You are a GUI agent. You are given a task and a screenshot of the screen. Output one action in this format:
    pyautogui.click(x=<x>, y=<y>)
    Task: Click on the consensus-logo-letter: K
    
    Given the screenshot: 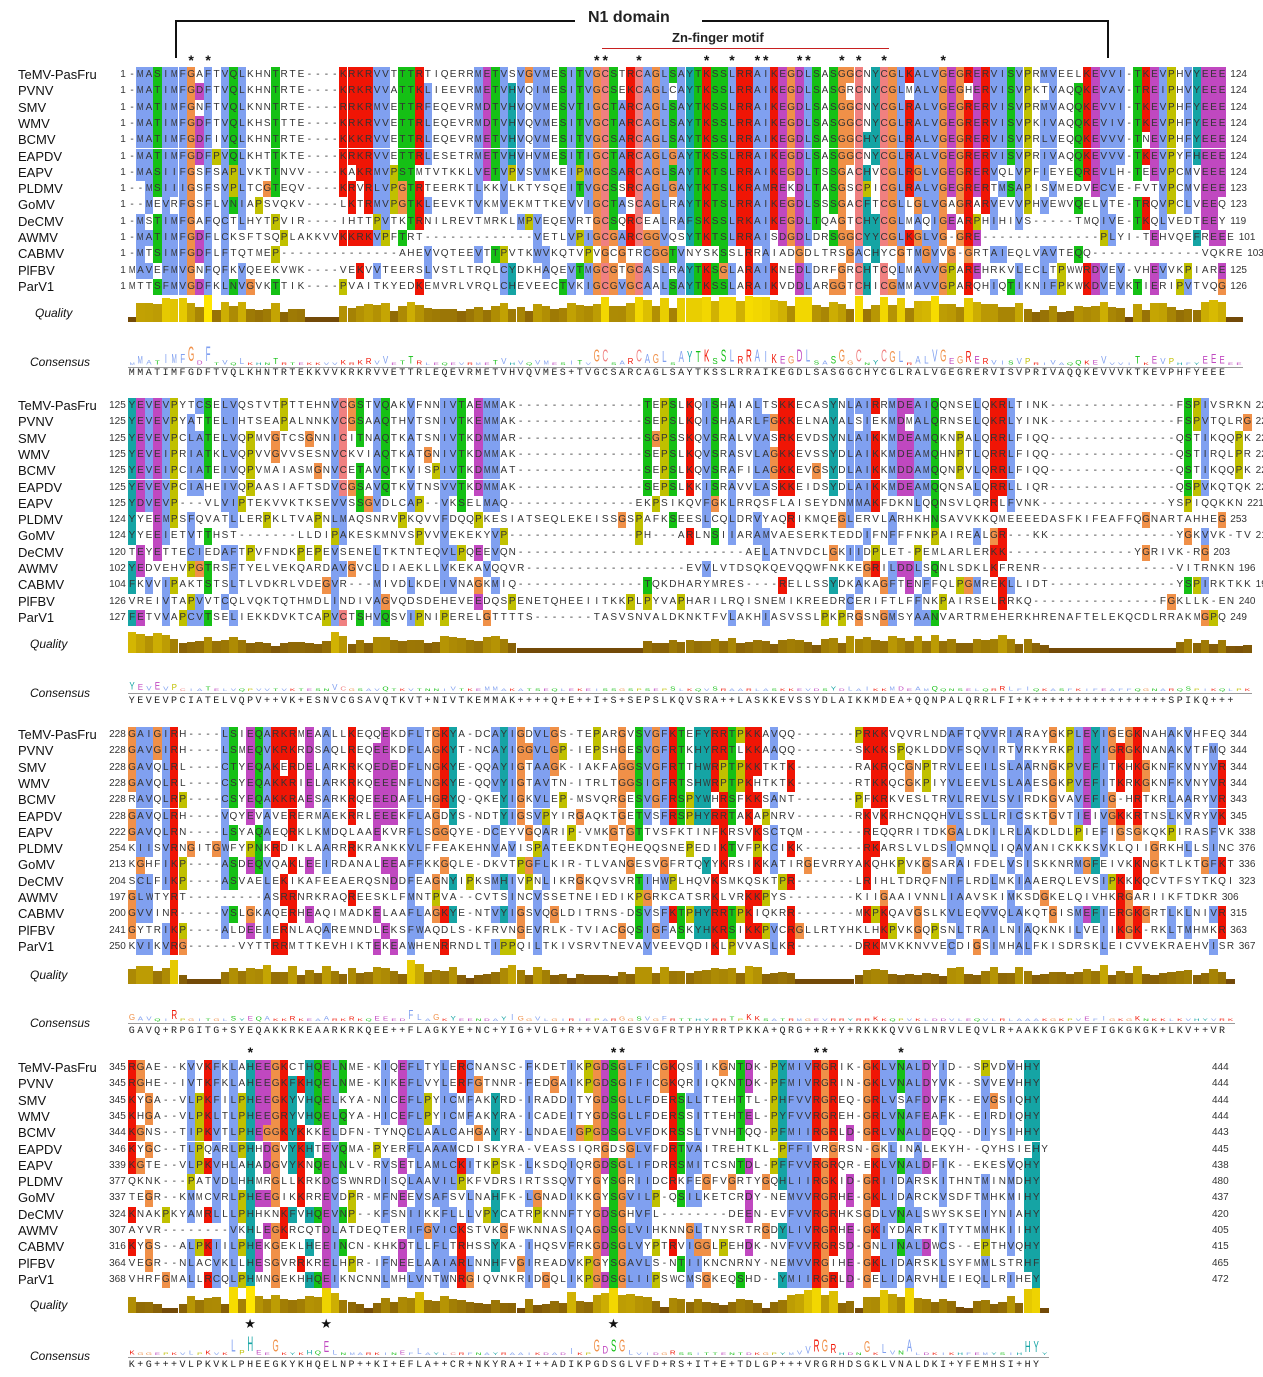 What is the action you would take?
    pyautogui.click(x=250, y=364)
    